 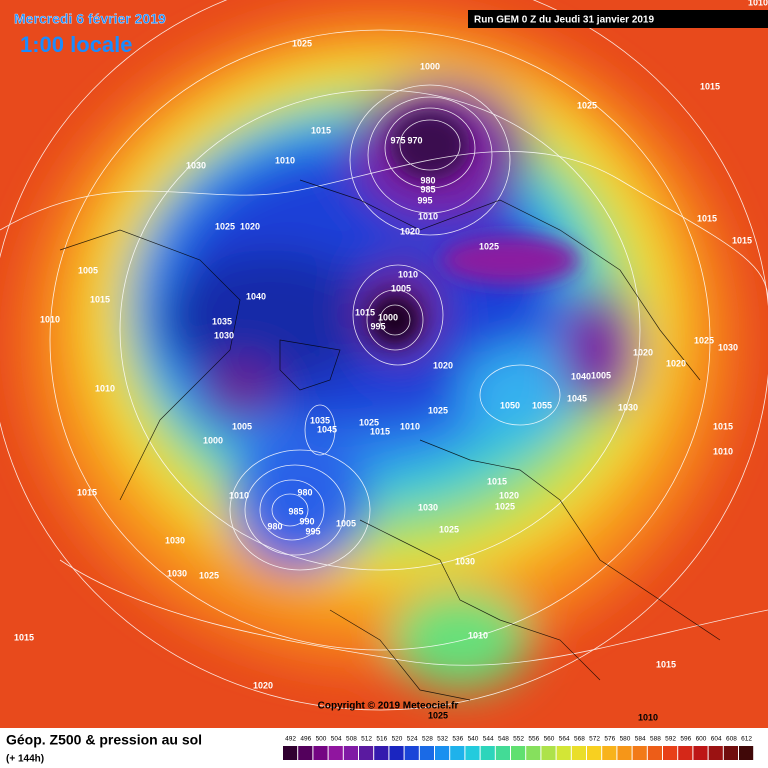 What do you see at coordinates (366, 739) in the screenshot?
I see `colorbar-label: 512` at bounding box center [366, 739].